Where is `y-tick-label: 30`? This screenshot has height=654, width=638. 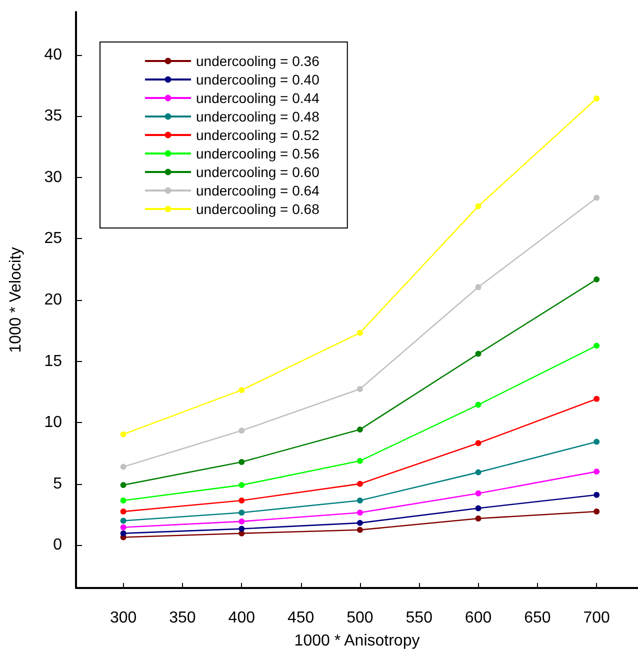
y-tick-label: 30 is located at coordinates (53, 177).